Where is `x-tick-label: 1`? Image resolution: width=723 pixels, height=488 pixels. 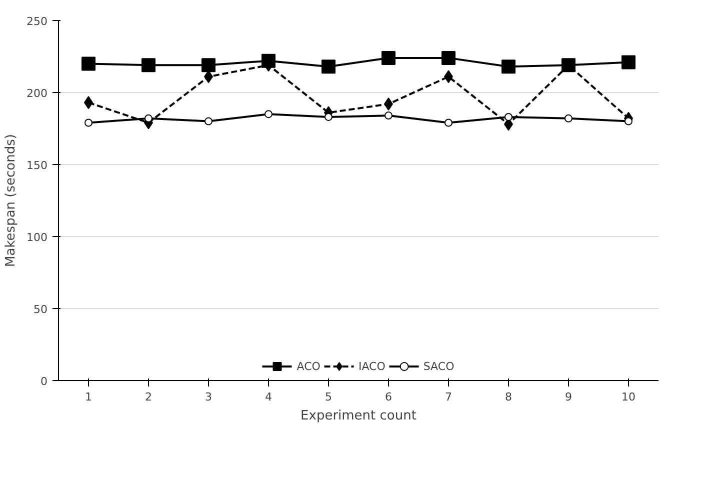 x-tick-label: 1 is located at coordinates (88, 397).